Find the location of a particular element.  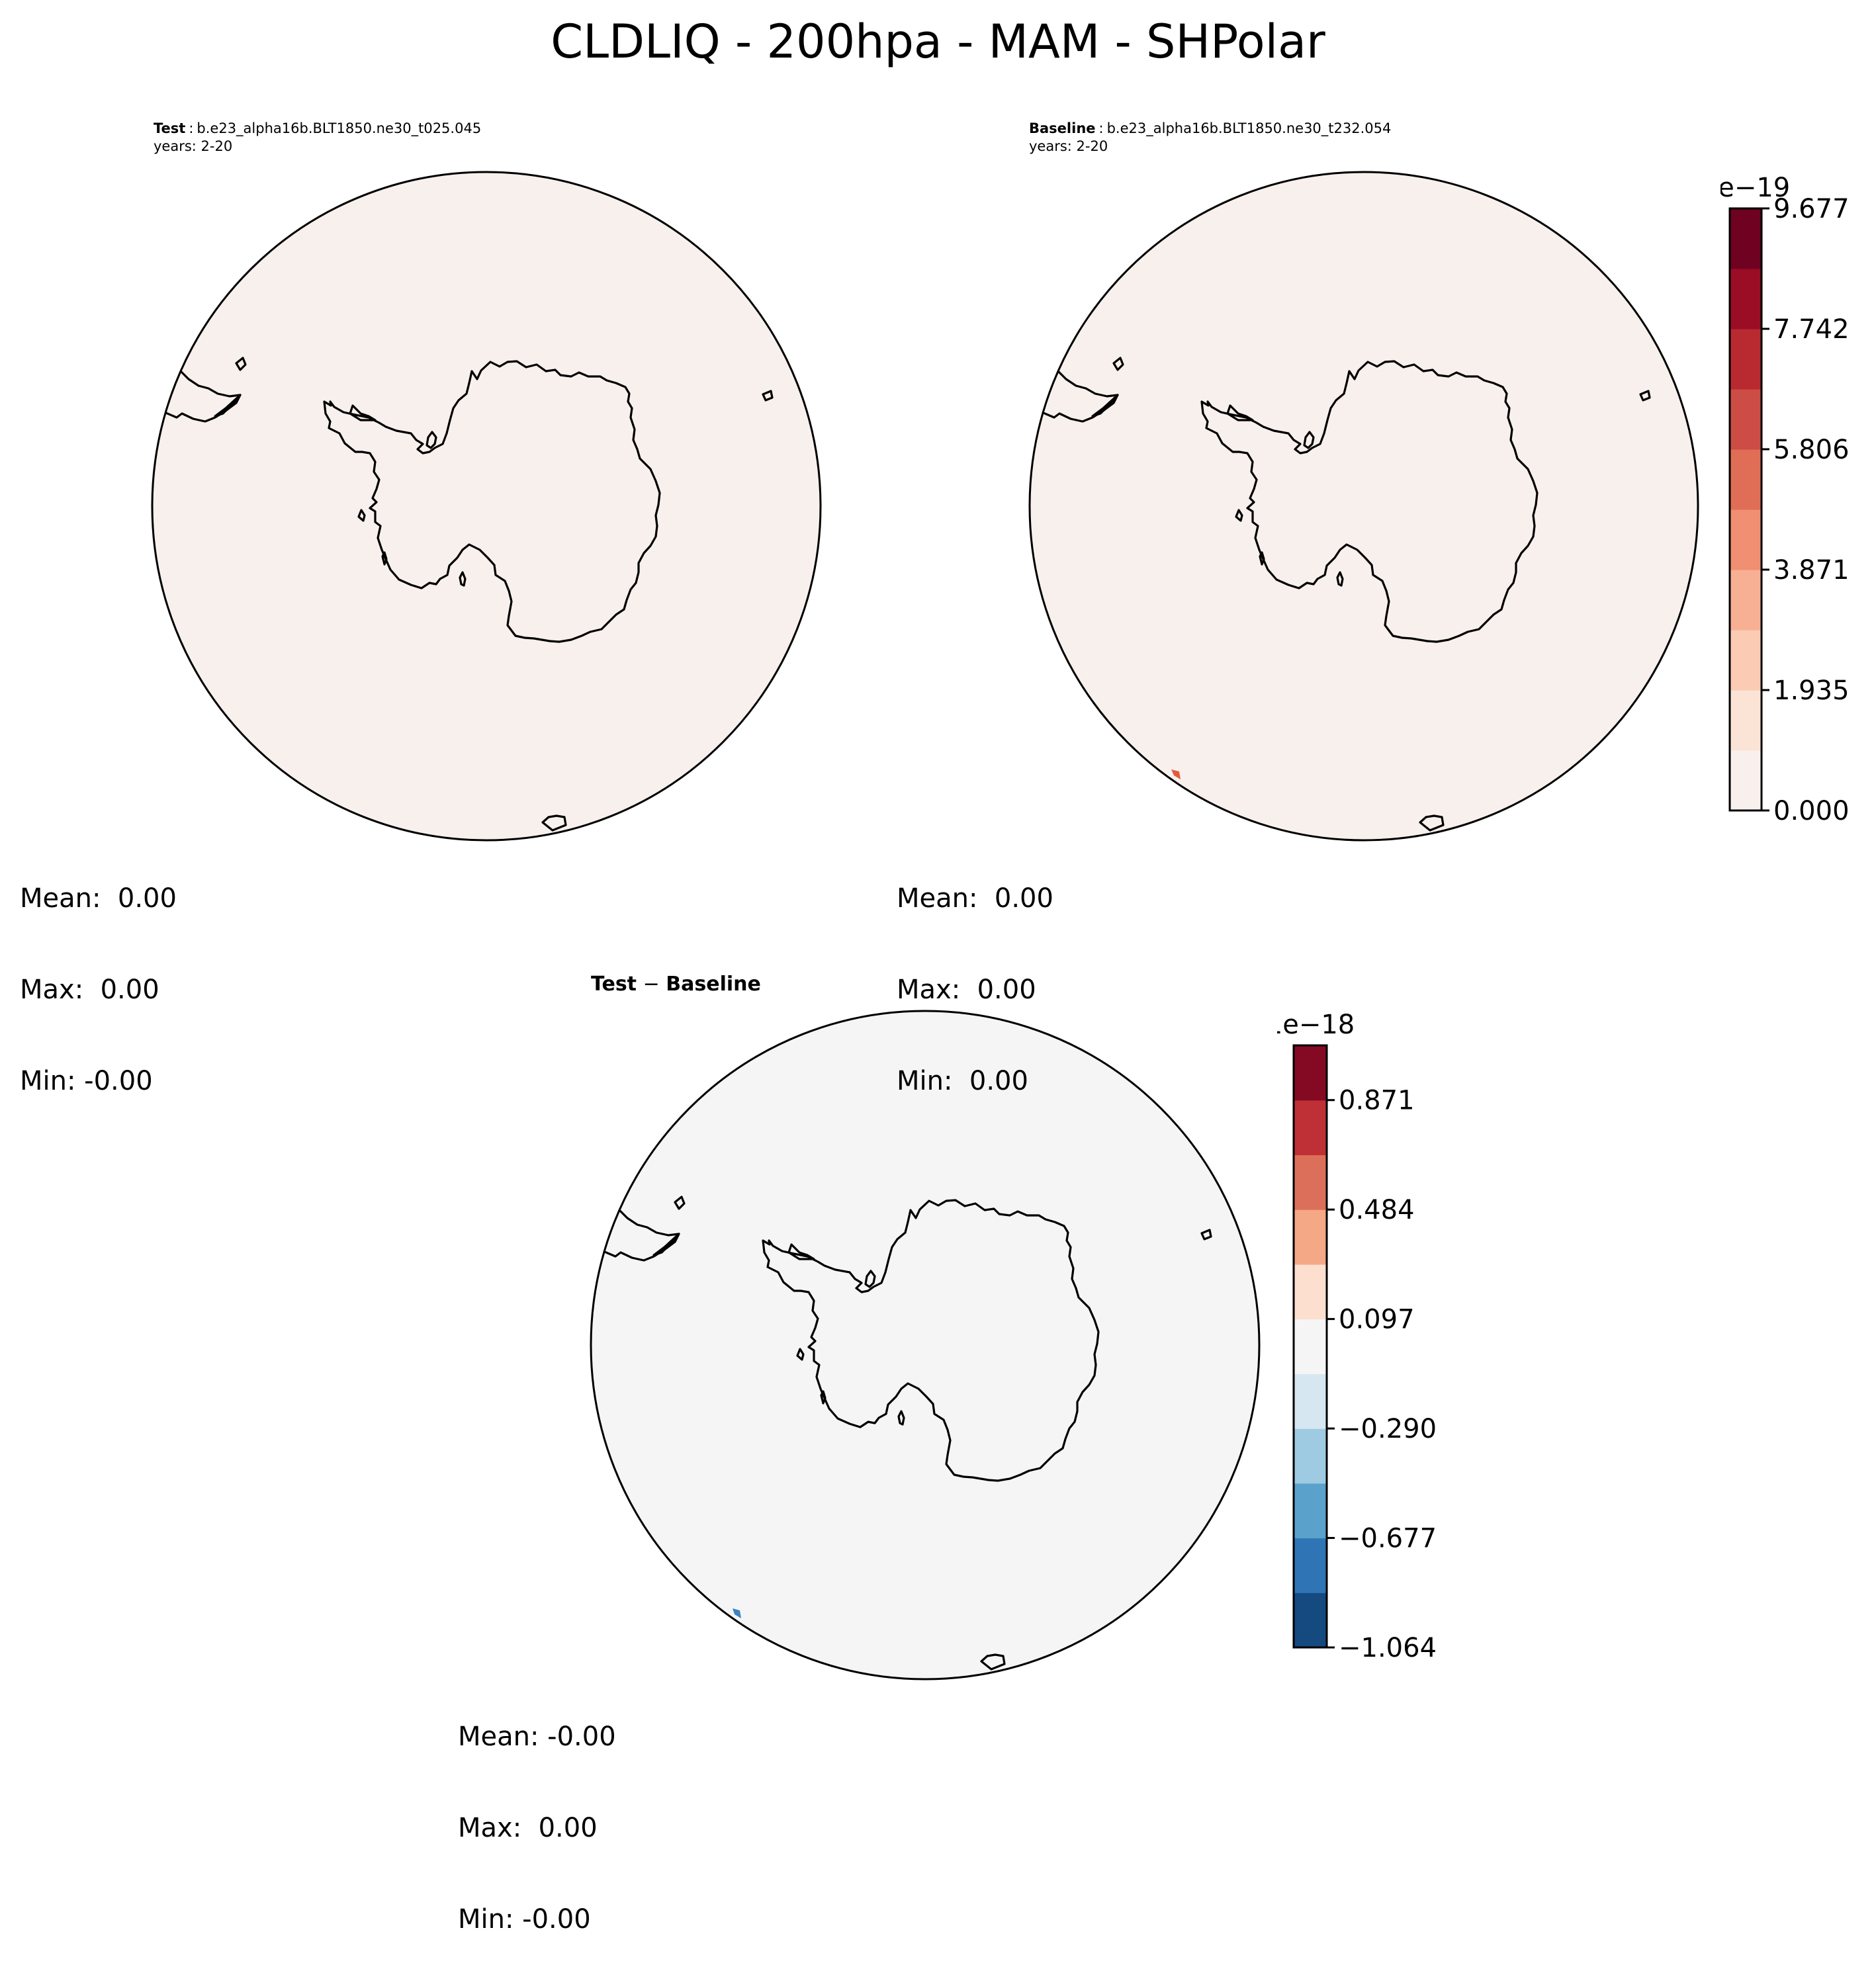

diff-map-boundary is located at coordinates (926, 1346).